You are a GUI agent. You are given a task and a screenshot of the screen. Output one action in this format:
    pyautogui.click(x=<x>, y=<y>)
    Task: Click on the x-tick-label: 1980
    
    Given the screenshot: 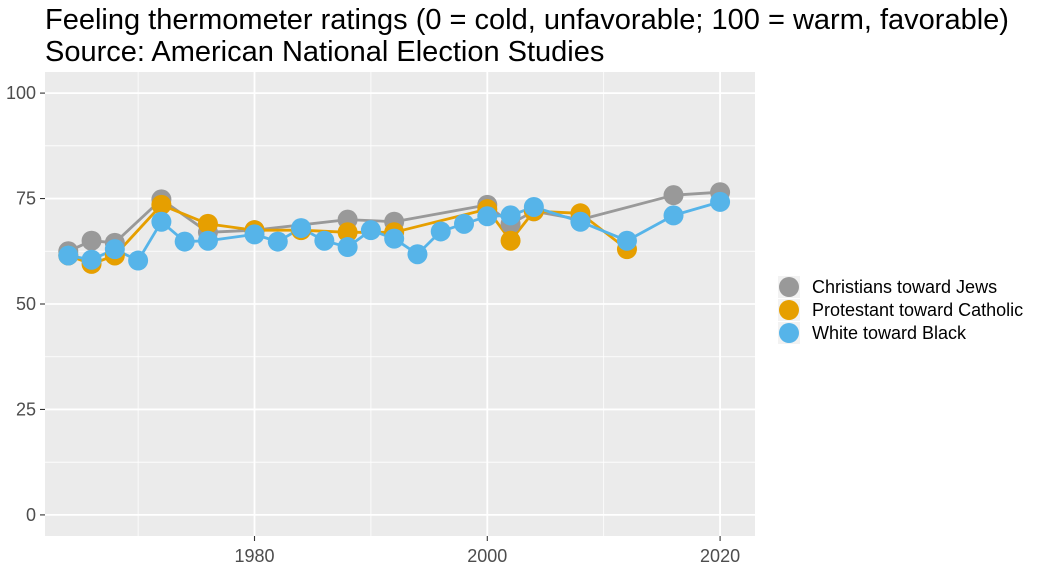 What is the action you would take?
    pyautogui.click(x=254, y=556)
    